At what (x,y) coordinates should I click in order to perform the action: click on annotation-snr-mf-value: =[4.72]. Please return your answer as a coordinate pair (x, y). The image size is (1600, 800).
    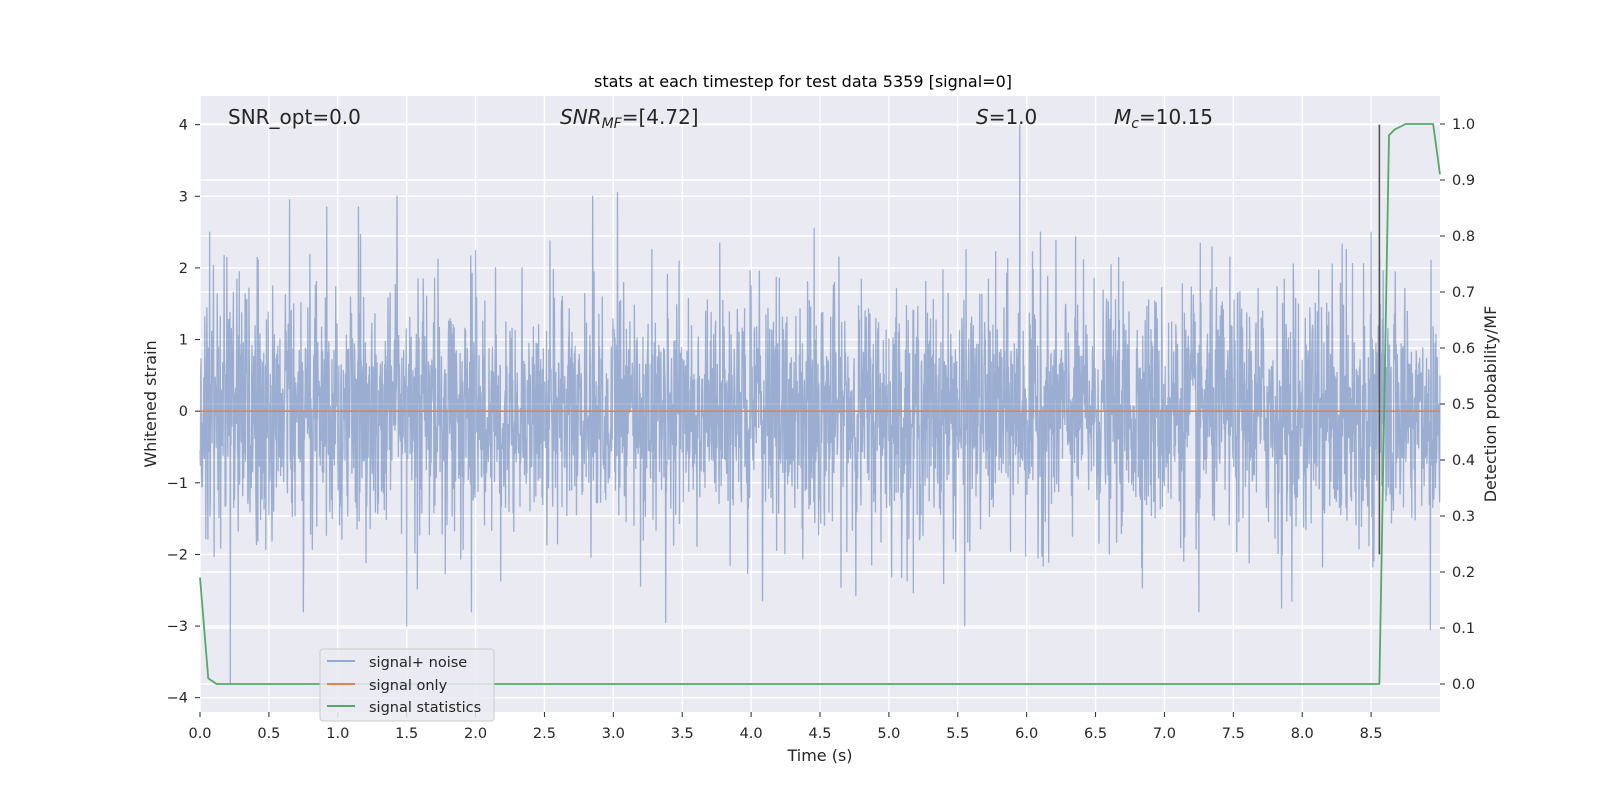
    Looking at the image, I should click on (660, 117).